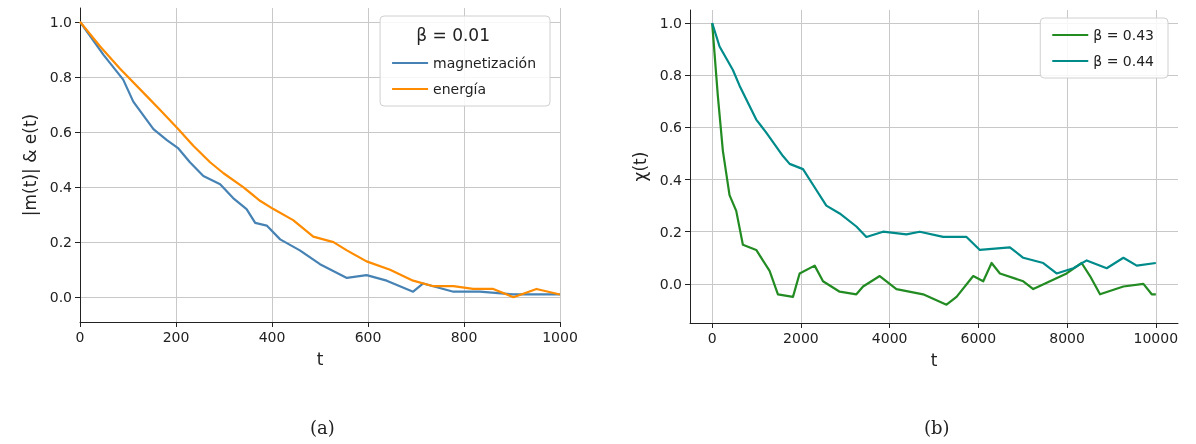  I want to click on x-tick-label: 10000, so click(1156, 338).